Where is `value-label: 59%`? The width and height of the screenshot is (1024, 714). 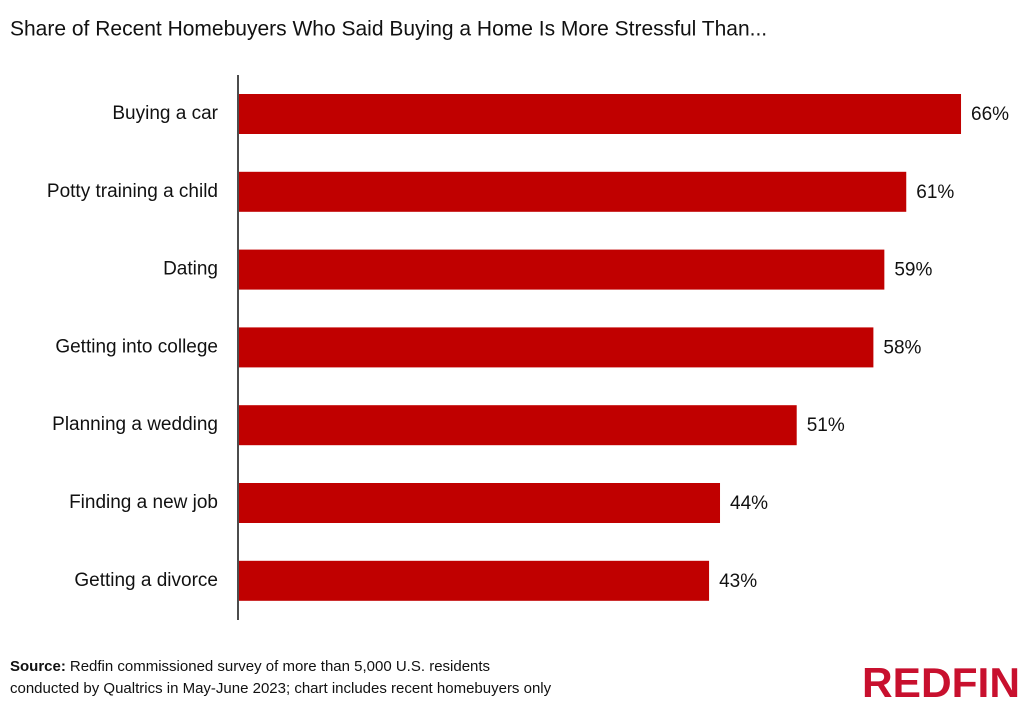
value-label: 59% is located at coordinates (913, 270).